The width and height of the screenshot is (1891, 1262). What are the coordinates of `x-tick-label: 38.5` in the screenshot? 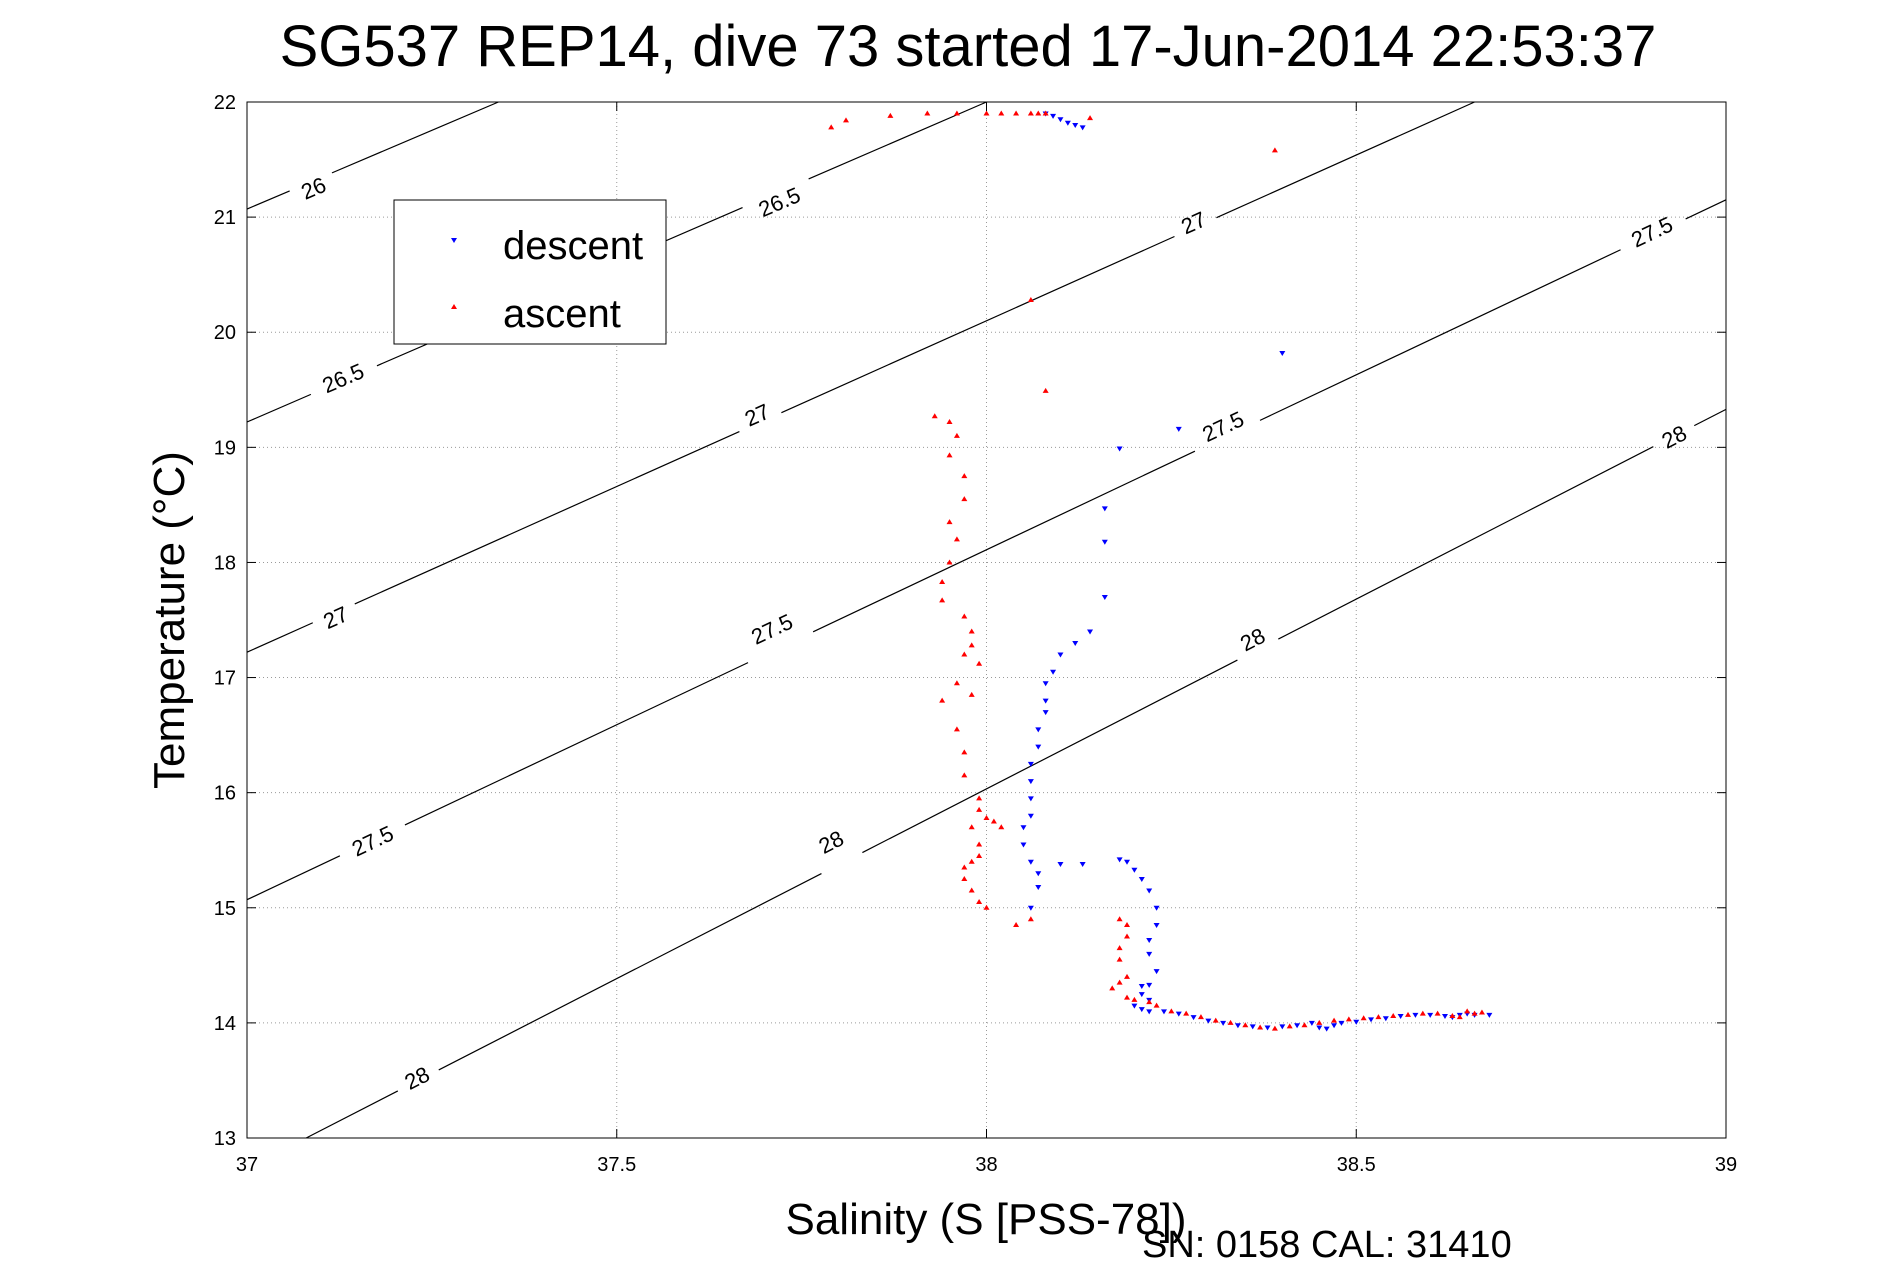 It's located at (1356, 1165).